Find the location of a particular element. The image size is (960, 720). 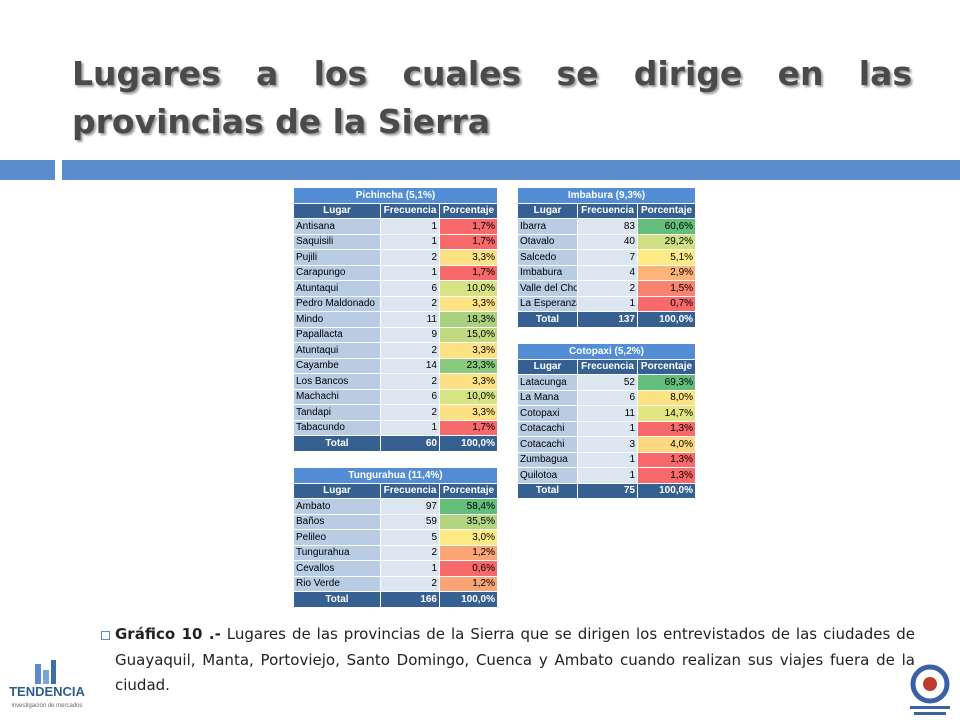

table-row: Rio Verde 2 1,2% is located at coordinates (395, 583).